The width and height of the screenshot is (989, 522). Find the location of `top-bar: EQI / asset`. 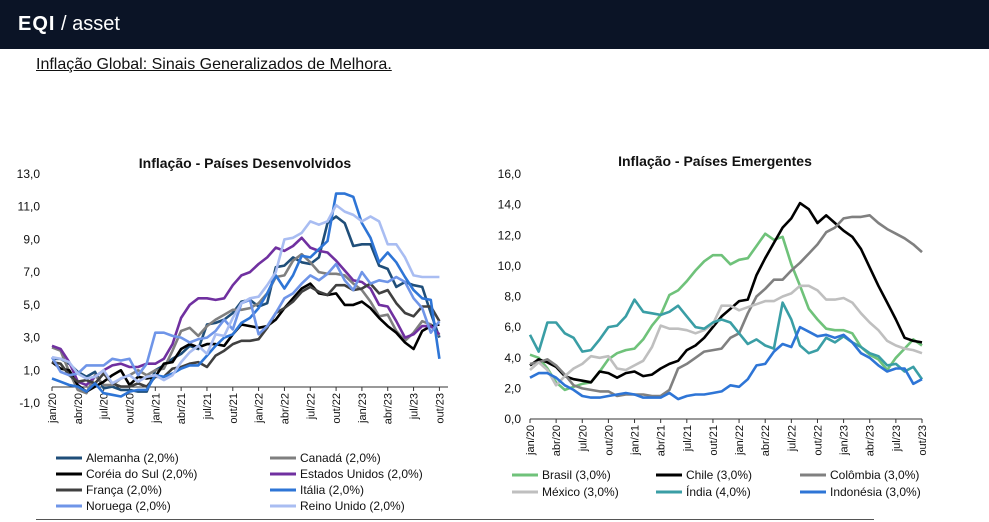

top-bar: EQI / asset is located at coordinates (494, 24).